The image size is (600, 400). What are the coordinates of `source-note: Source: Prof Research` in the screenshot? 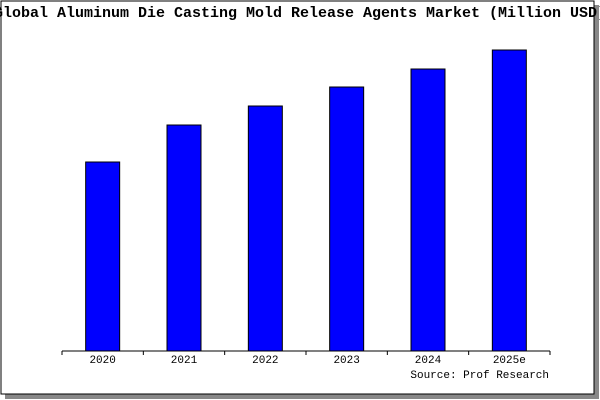 It's located at (479, 376).